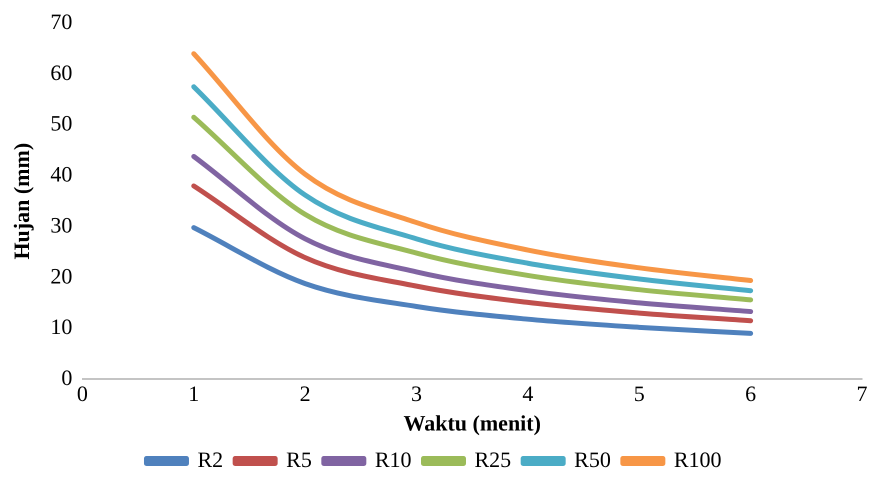 The image size is (880, 484). Describe the element at coordinates (698, 459) in the screenshot. I see `legend-label: R100` at that location.